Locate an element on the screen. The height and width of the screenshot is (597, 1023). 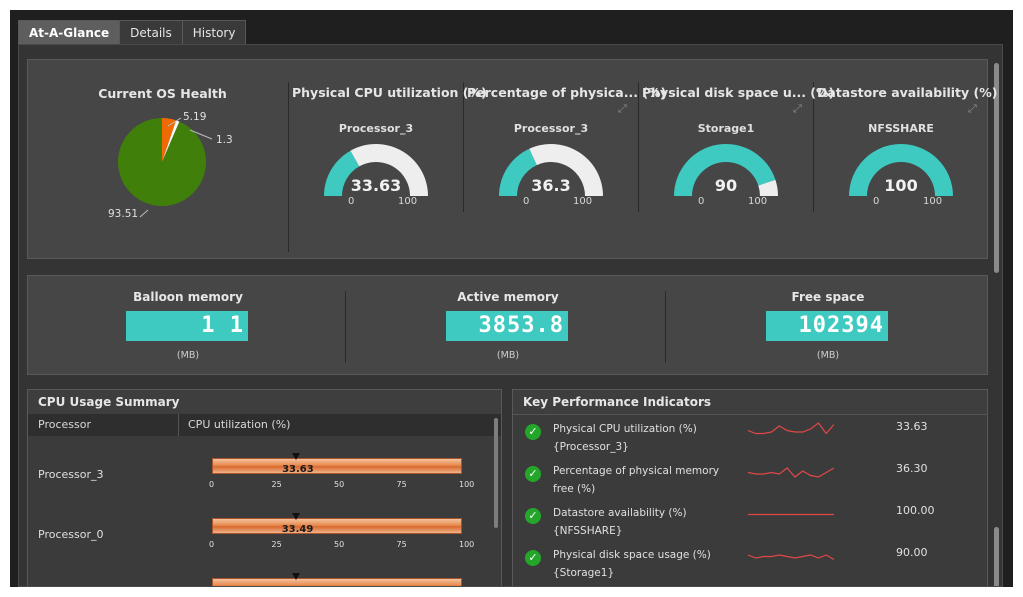
pie-label-slice-1: 5.19 is located at coordinates (195, 117).